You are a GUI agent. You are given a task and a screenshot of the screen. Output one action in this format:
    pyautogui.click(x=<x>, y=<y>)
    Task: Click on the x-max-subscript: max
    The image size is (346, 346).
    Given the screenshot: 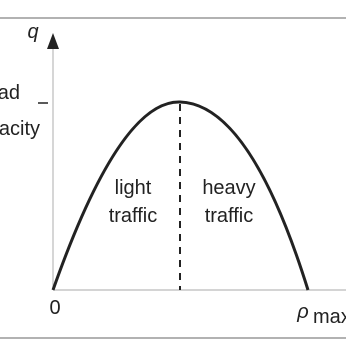 What is the action you would take?
    pyautogui.click(x=329, y=317)
    